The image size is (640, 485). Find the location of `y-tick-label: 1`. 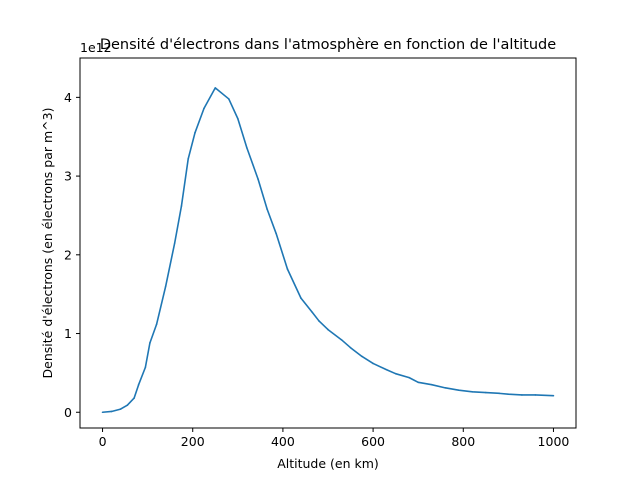

y-tick-label: 1 is located at coordinates (68, 333).